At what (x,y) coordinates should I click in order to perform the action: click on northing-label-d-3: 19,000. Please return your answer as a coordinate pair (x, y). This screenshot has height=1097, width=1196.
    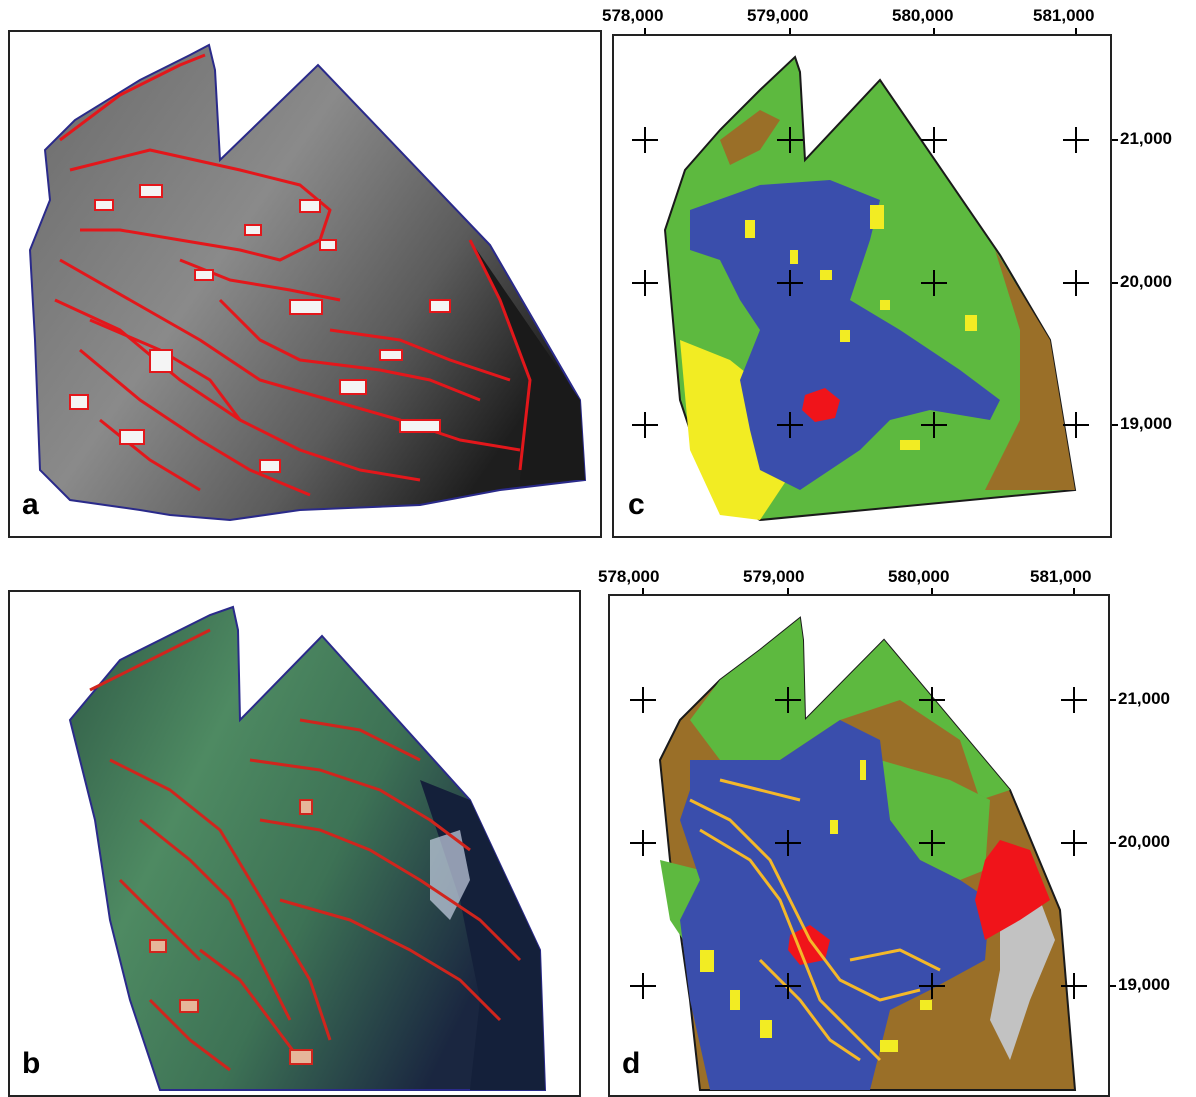
    Looking at the image, I should click on (1144, 984).